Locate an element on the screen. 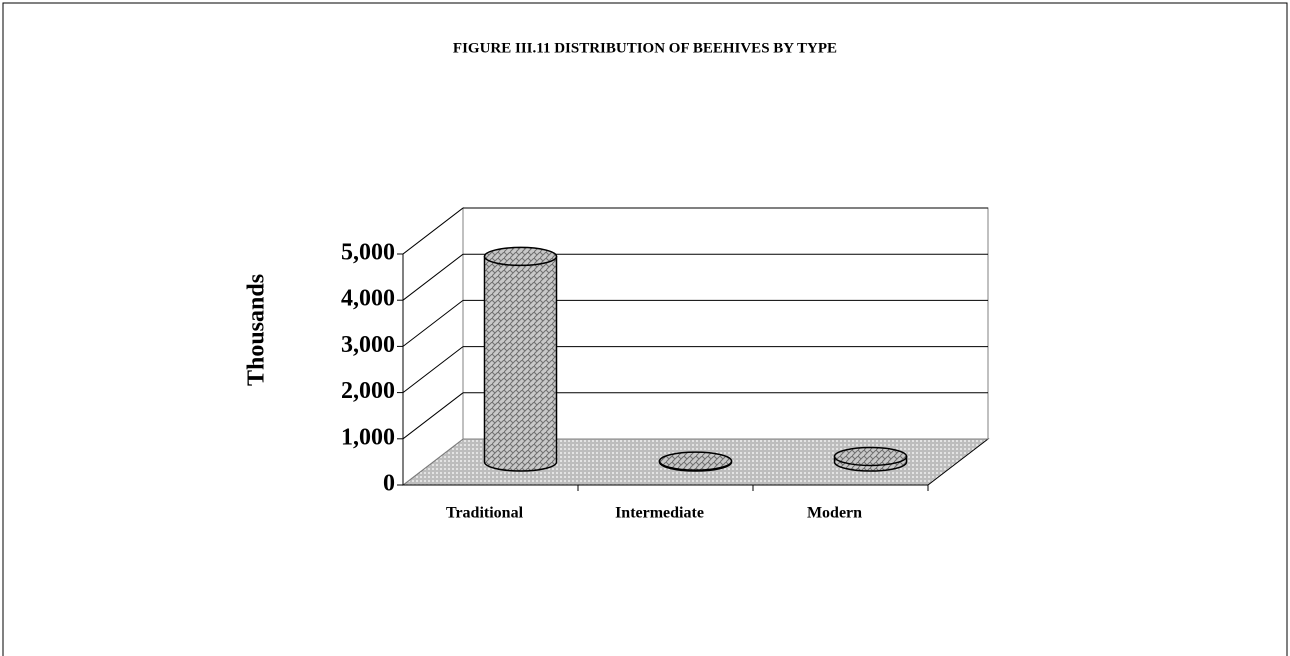 The image size is (1290, 656). y-tick-label: 5,000 is located at coordinates (368, 253).